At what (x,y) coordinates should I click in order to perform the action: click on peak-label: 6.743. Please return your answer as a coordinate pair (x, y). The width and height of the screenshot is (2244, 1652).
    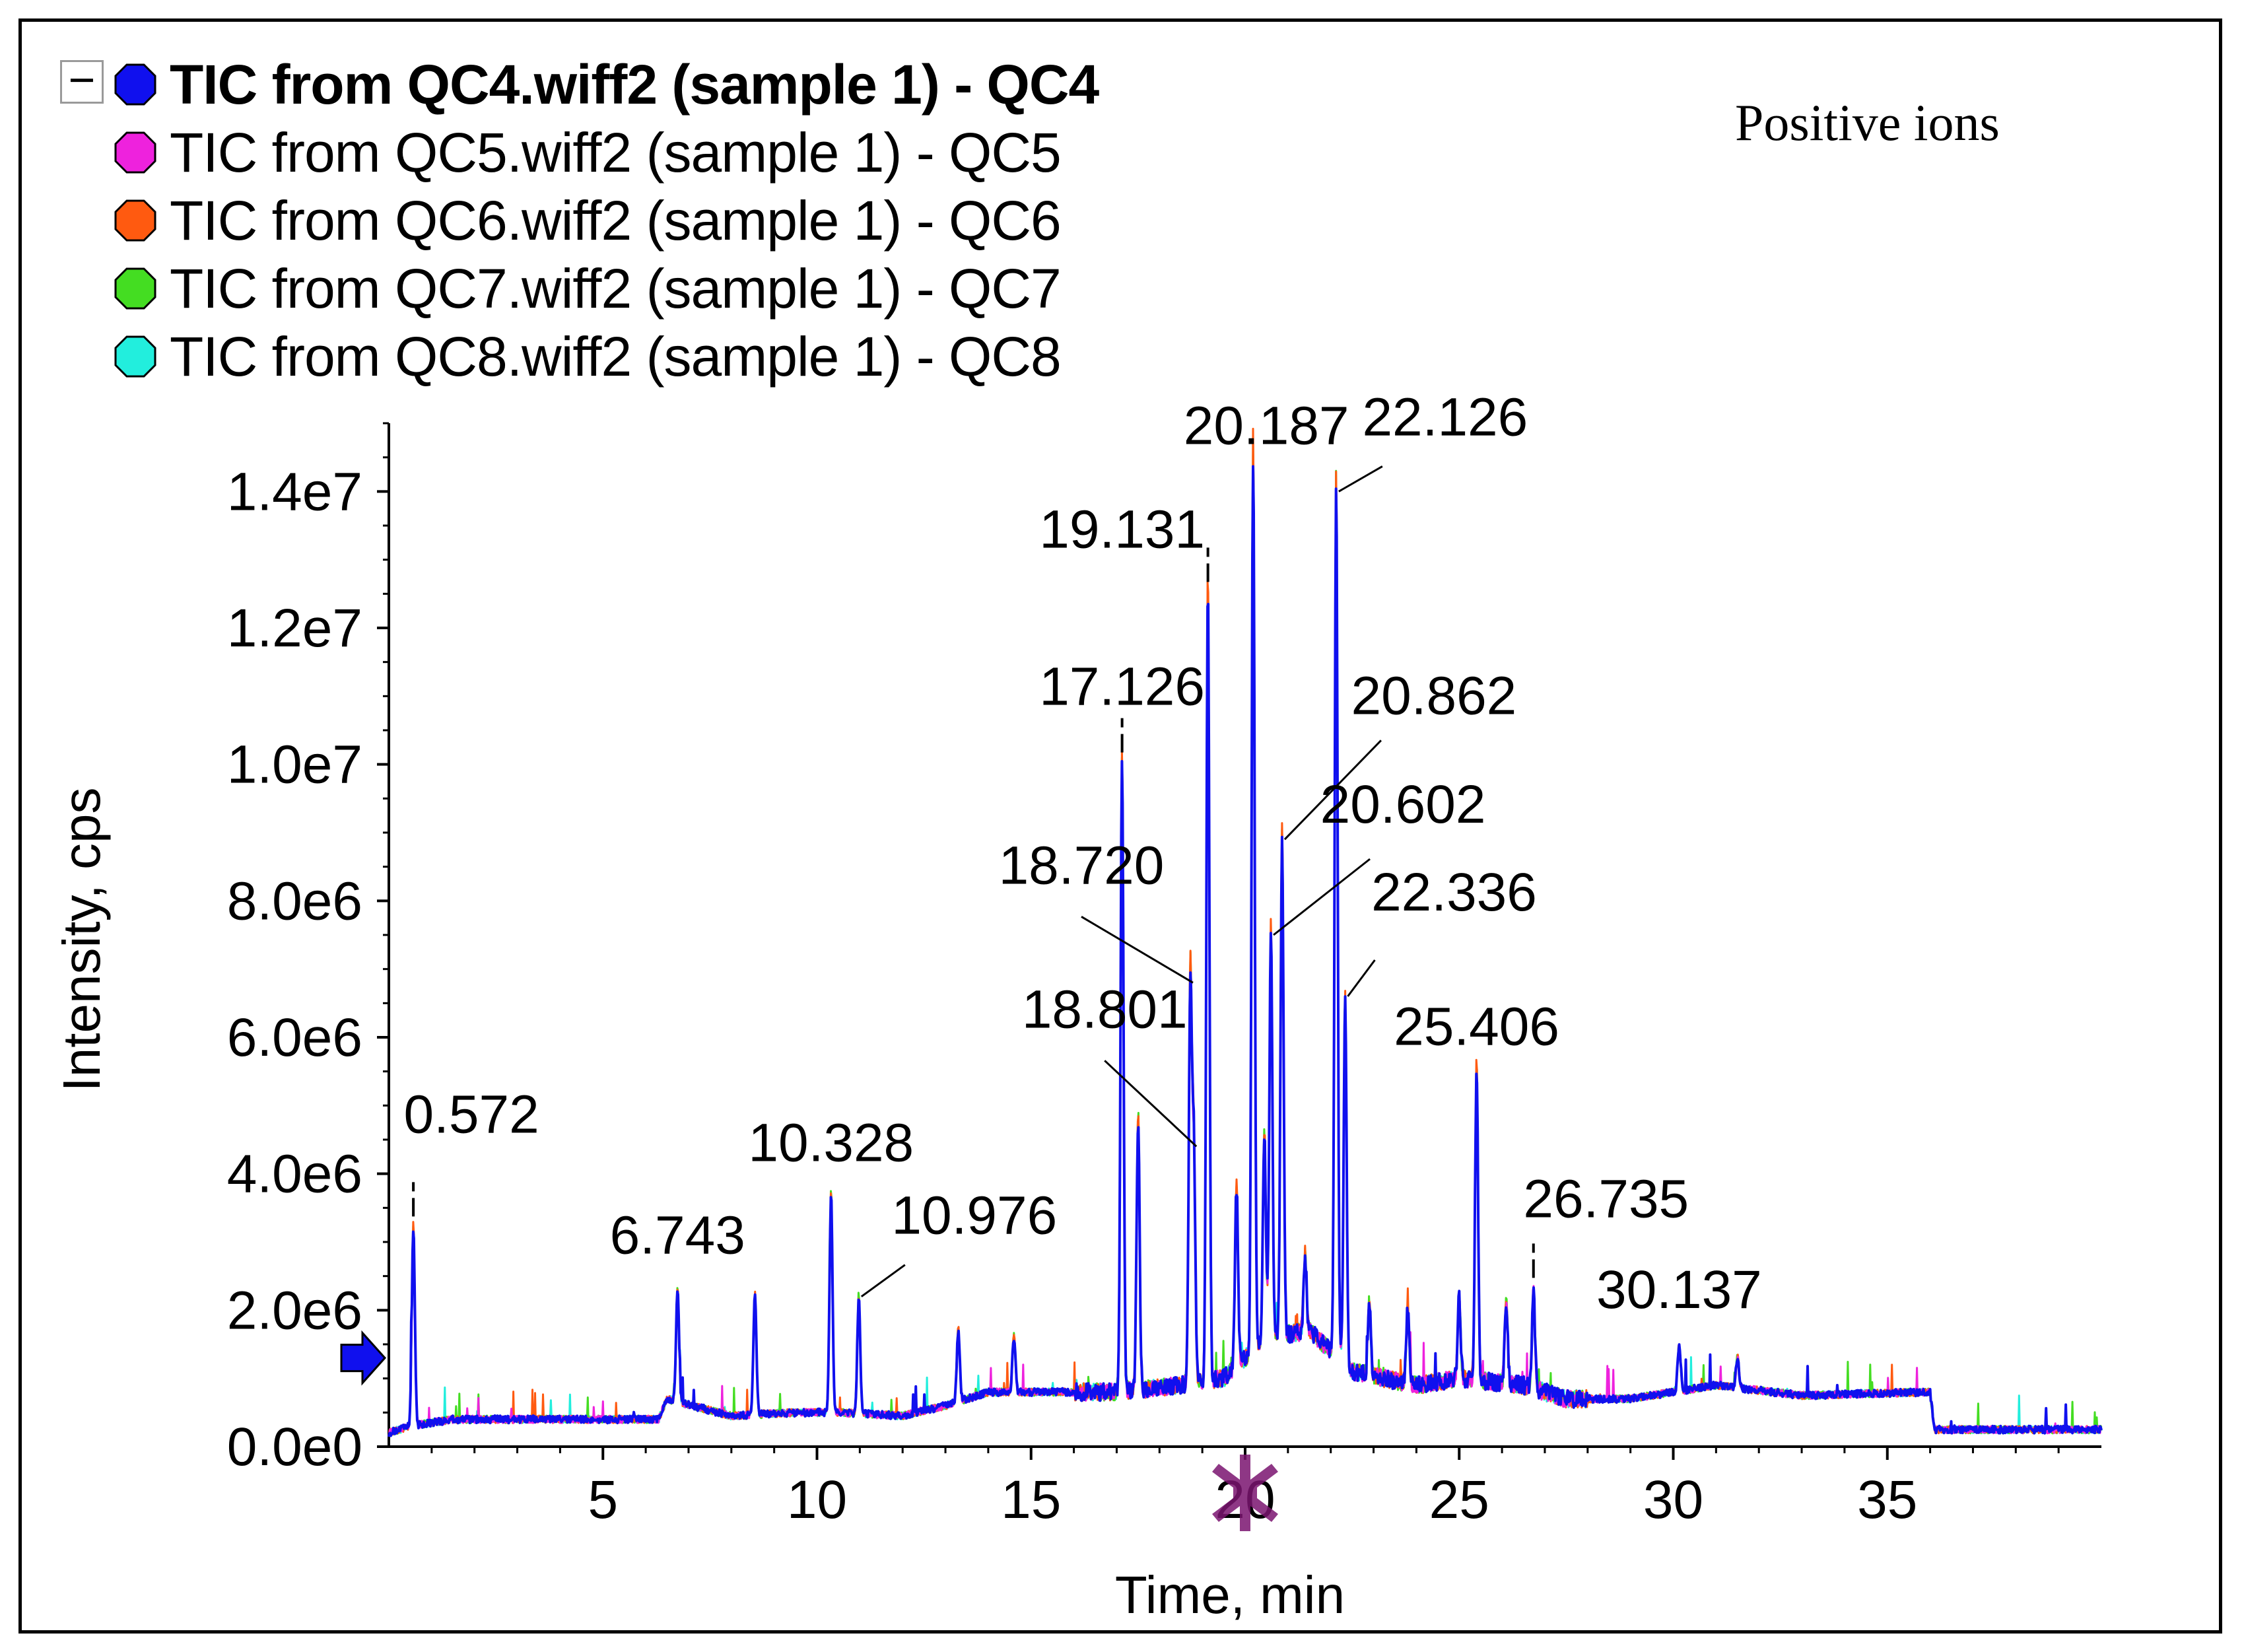
    Looking at the image, I should click on (677, 1235).